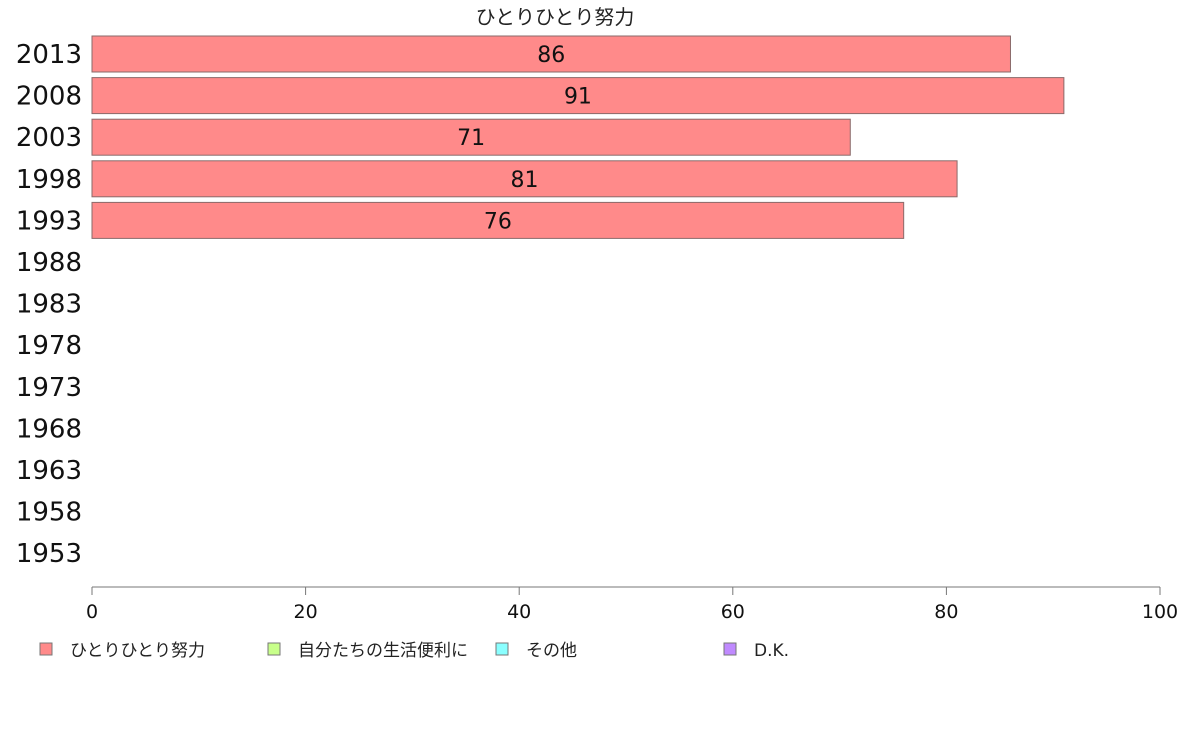 This screenshot has width=1188, height=736. I want to click on data-label-2013: 86, so click(551, 55).